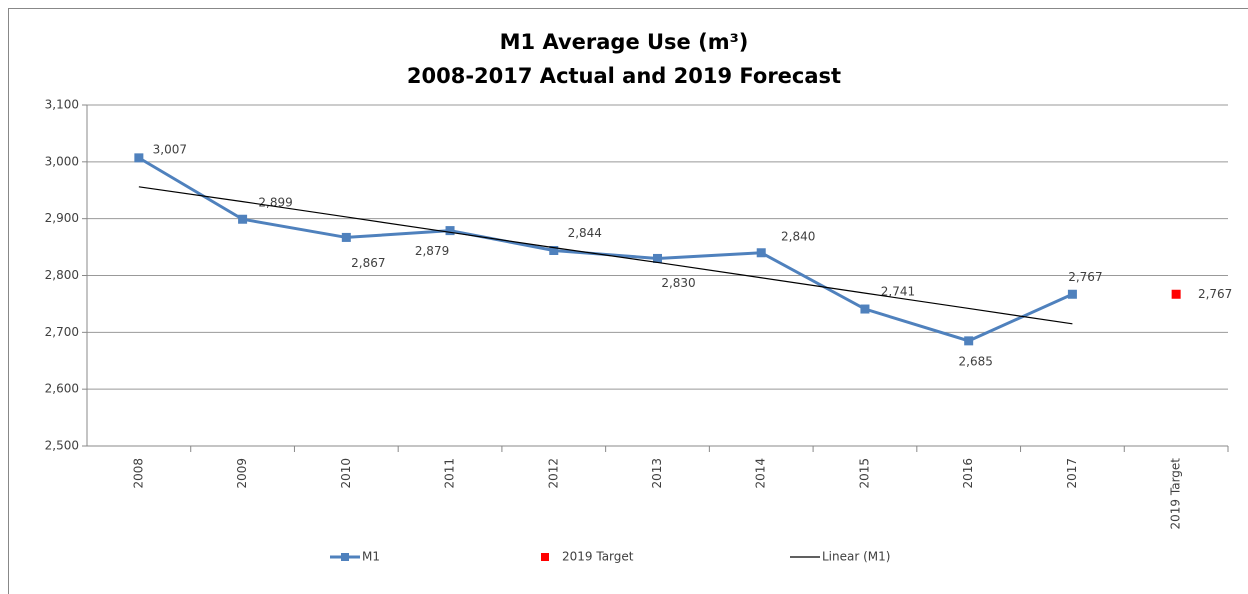 This screenshot has height=594, width=1248. I want to click on chart-subtitle: 2008-2017 Actual and 2019 Forecast, so click(624, 76).